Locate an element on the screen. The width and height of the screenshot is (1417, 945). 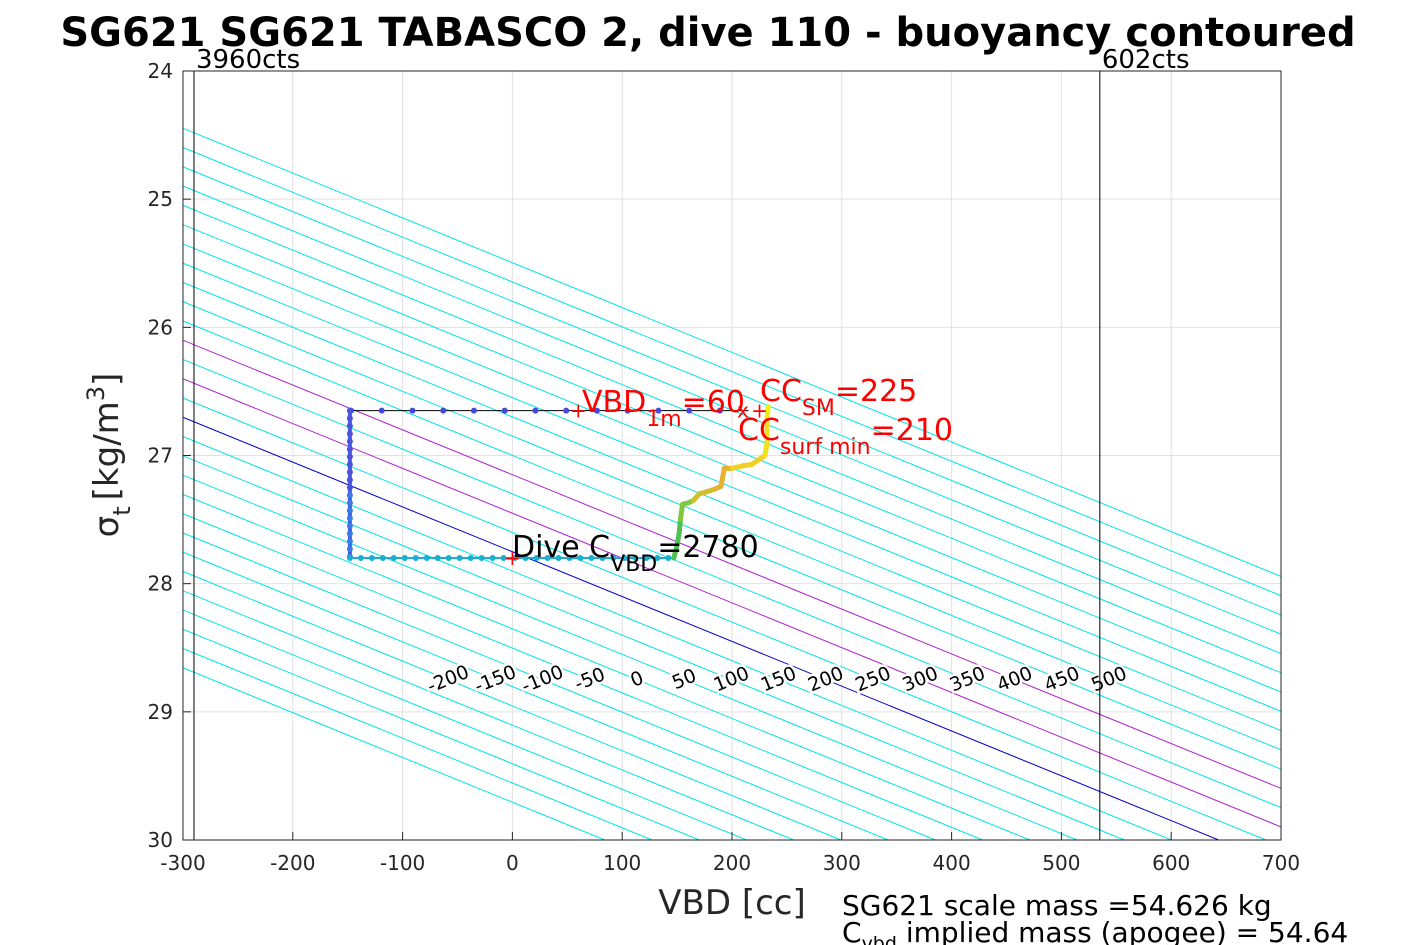
annotation-dive-cvbd-sub: VBD is located at coordinates (633, 564).